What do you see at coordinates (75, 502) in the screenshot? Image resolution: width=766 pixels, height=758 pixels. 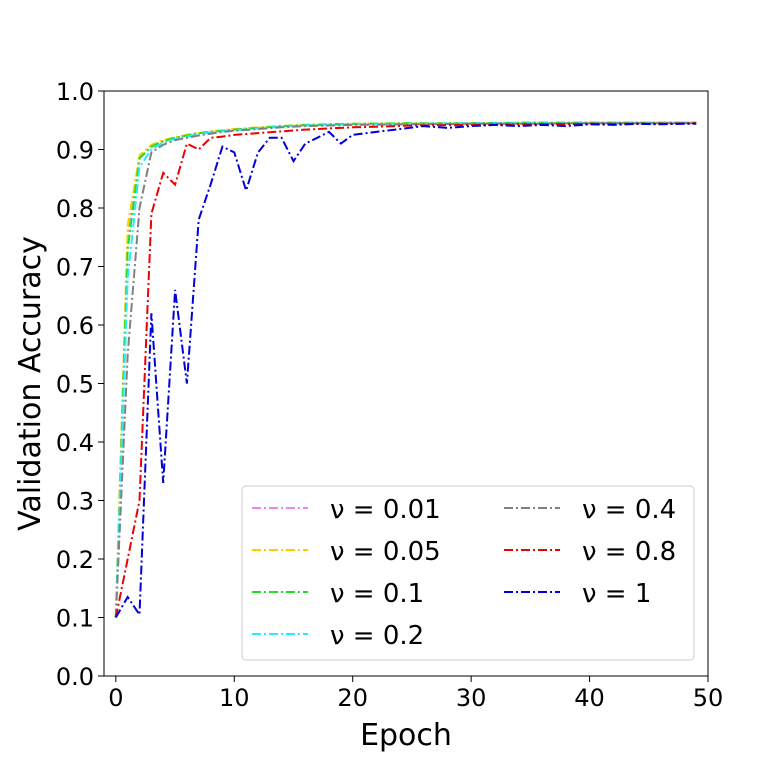 I see `y-tick-label: 0.3` at bounding box center [75, 502].